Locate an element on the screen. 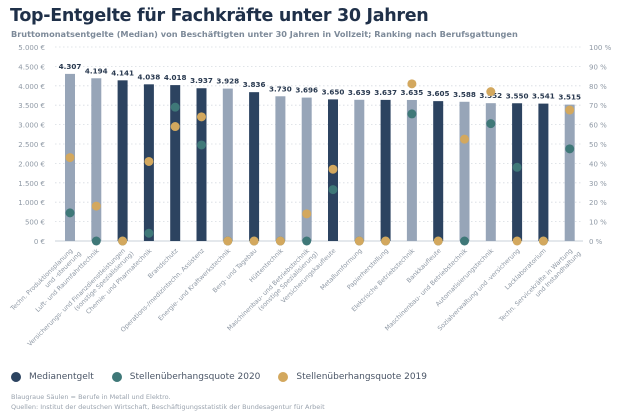 This screenshot has width=621, height=417. y-tick-right: 0 % is located at coordinates (596, 242).